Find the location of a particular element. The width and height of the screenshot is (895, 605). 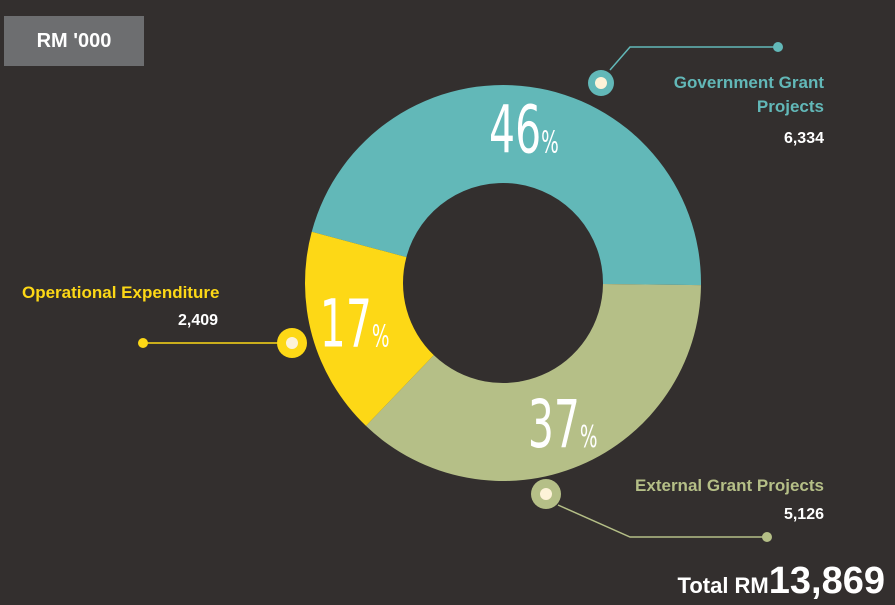

legend-label: External Grant Projects is located at coordinates (729, 485).